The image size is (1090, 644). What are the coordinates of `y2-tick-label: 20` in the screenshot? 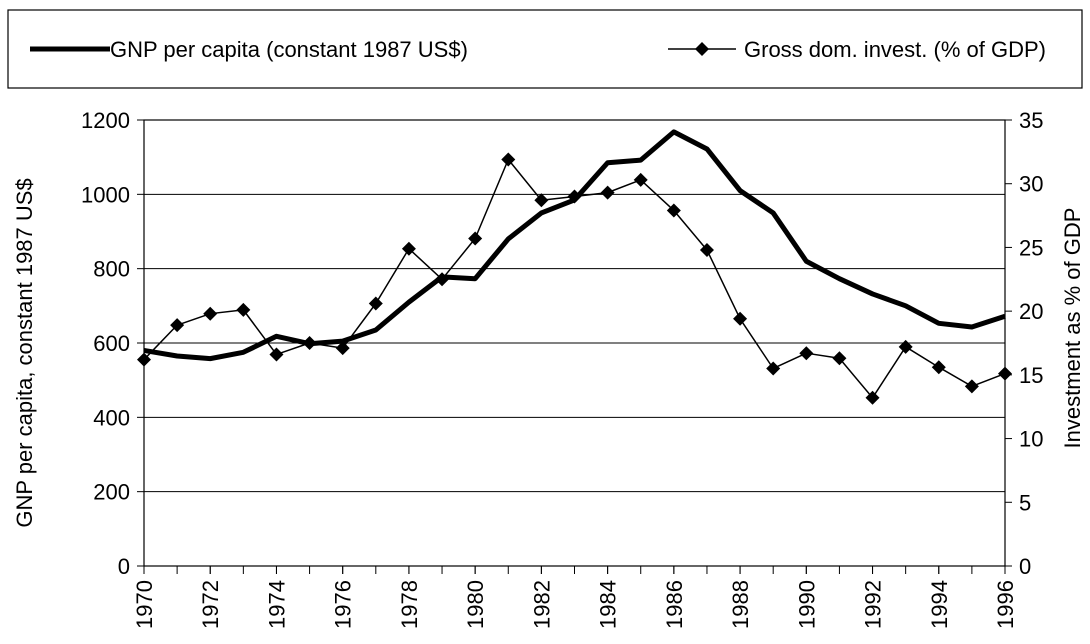 It's located at (1031, 311).